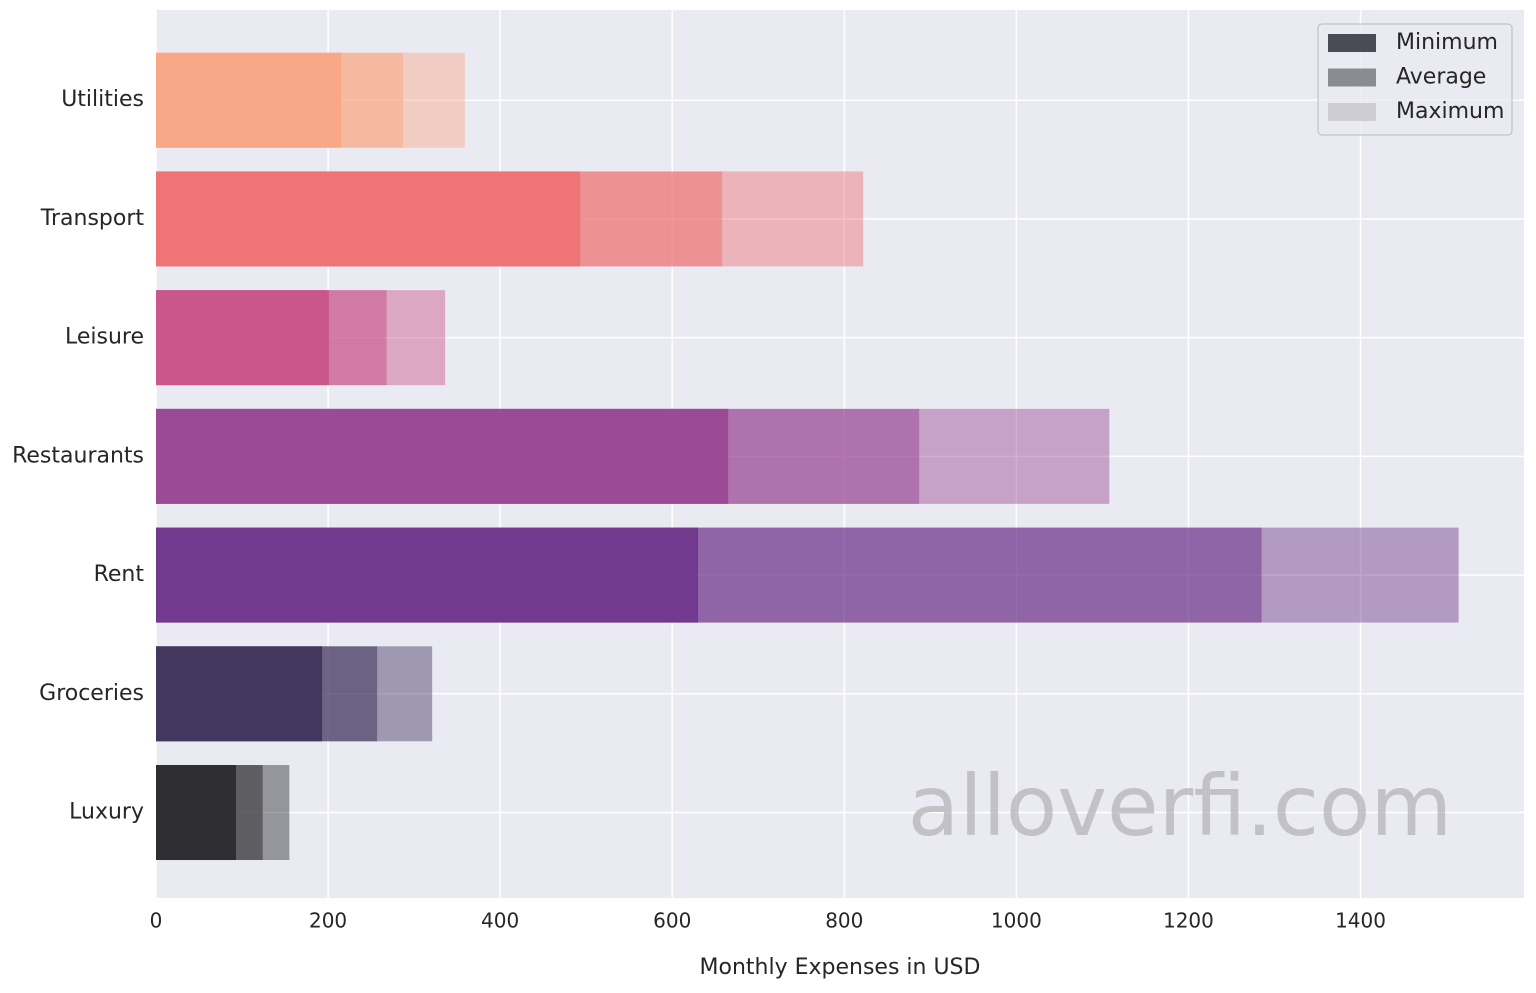 Image resolution: width=1536 pixels, height=993 pixels. Describe the element at coordinates (91, 693) in the screenshot. I see `y-tick-label: Groceries` at that location.